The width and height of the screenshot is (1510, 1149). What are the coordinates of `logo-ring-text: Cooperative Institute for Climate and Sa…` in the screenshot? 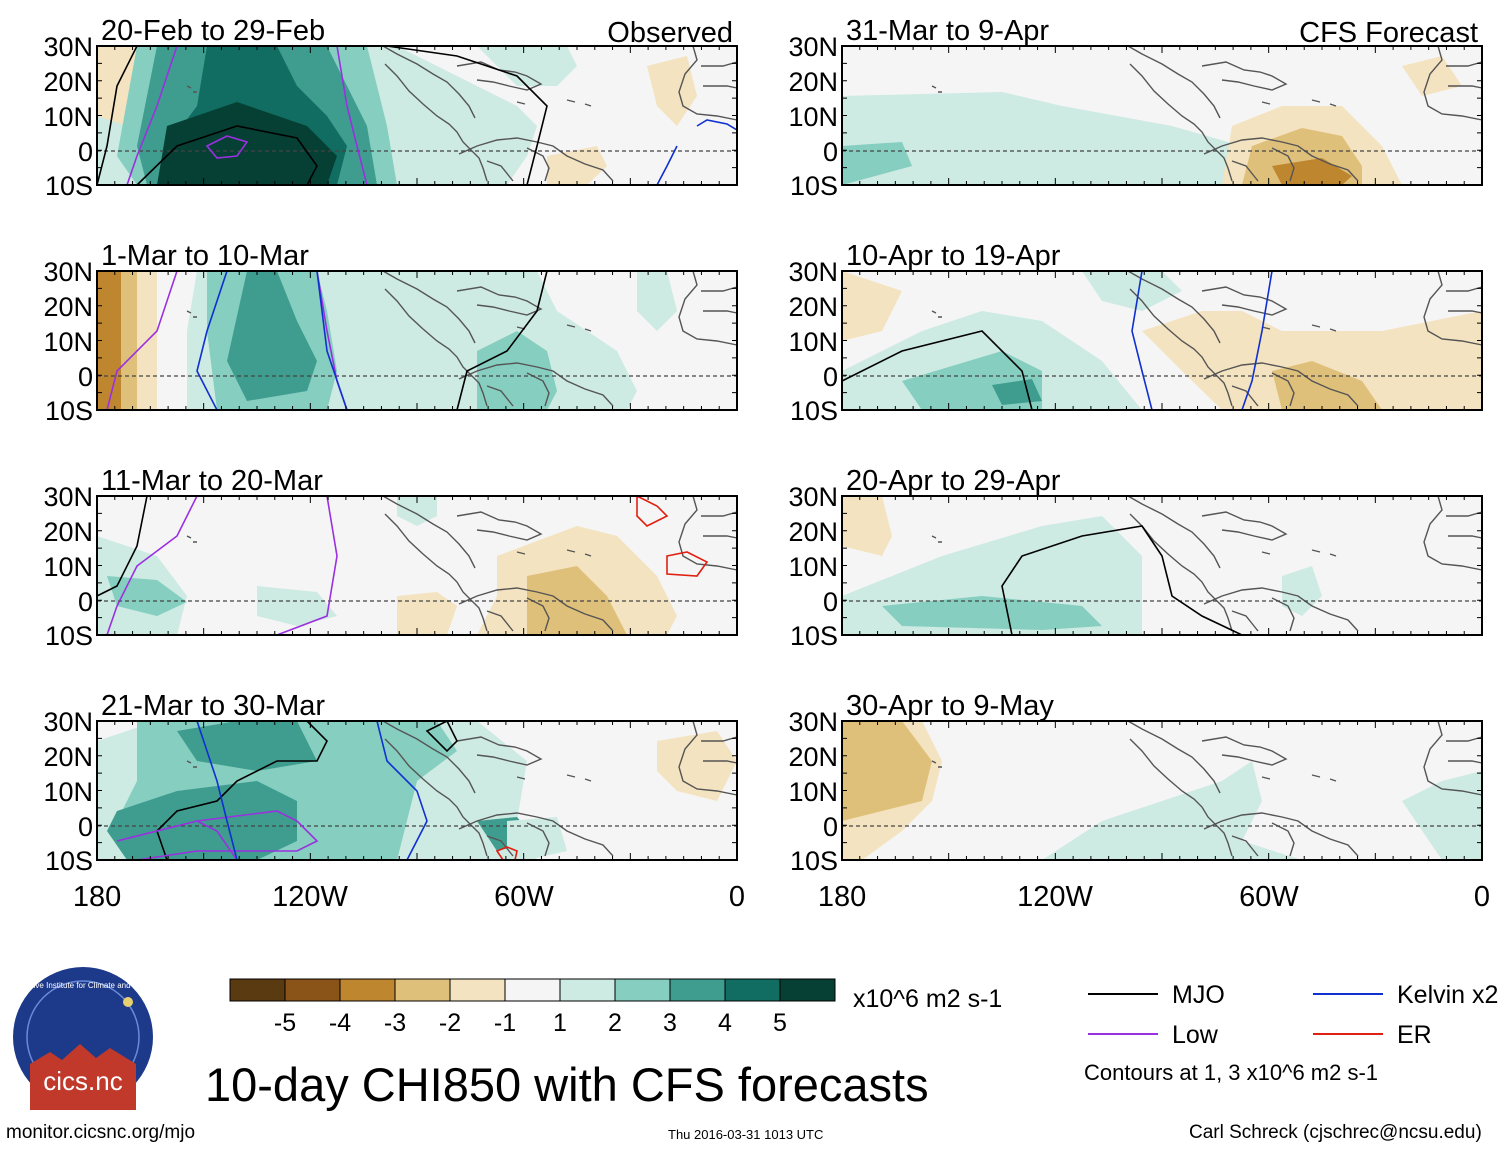 It's located at (83, 985).